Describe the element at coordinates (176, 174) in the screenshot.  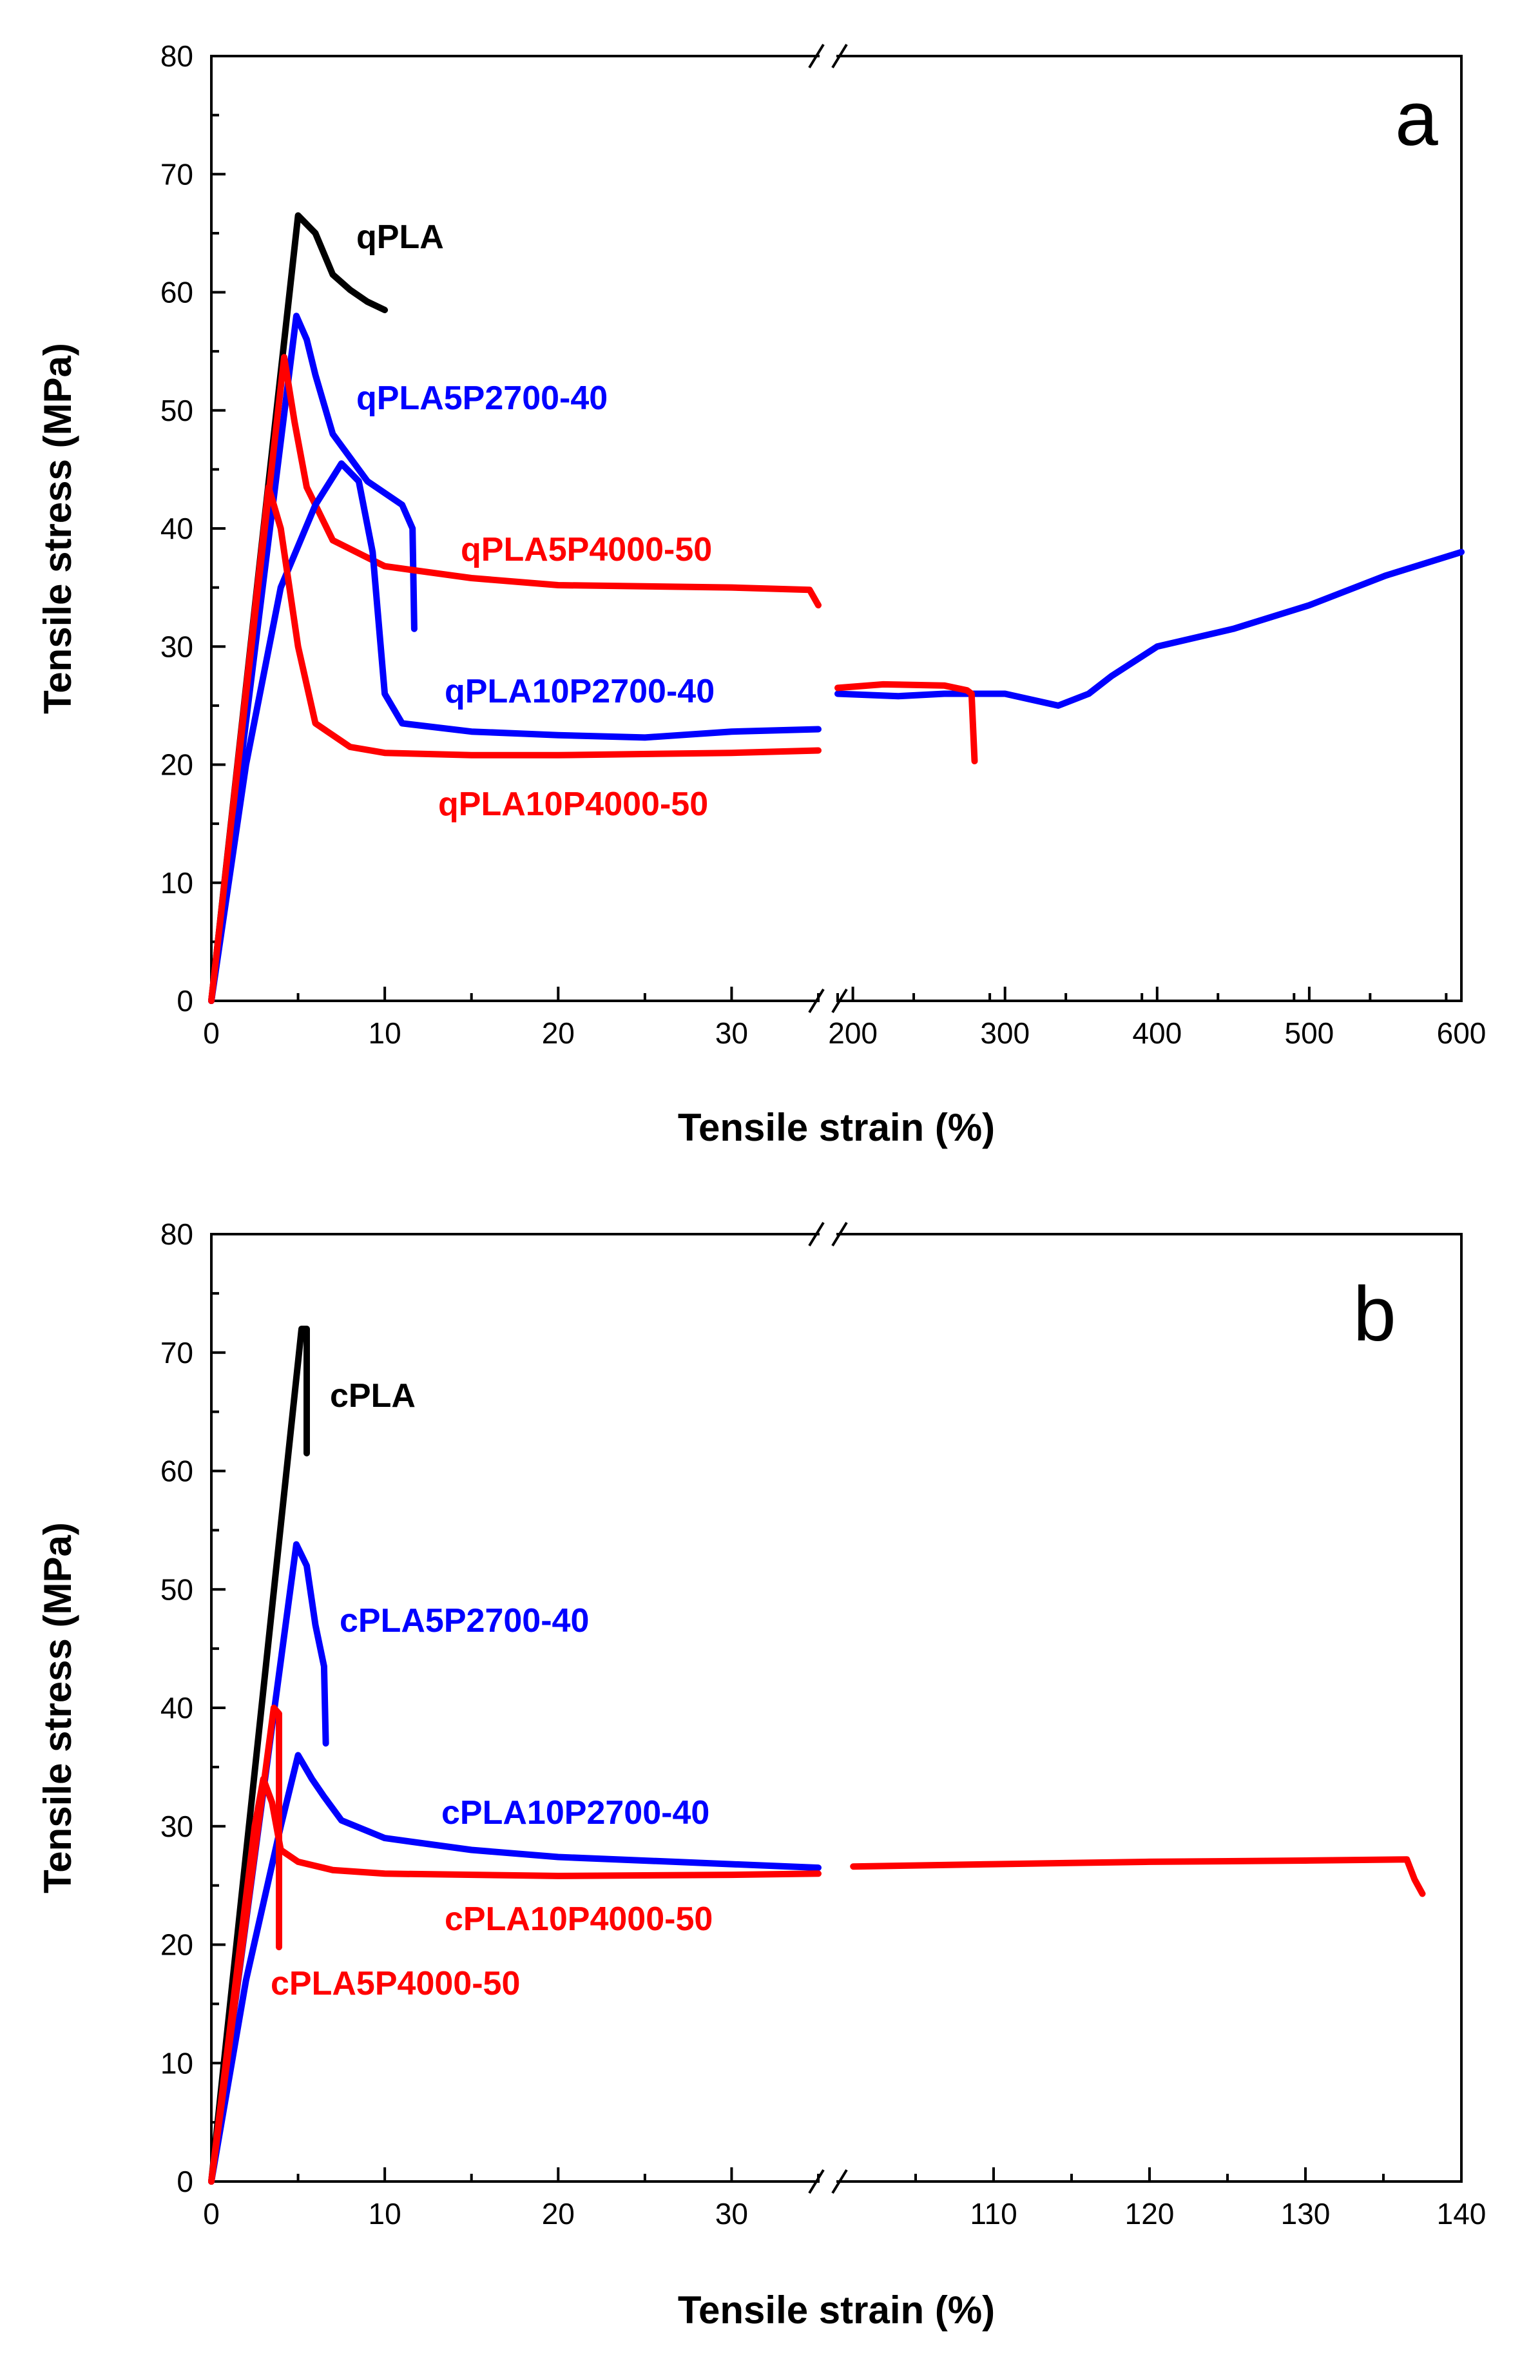
I see `panel-a-y-tick-label: 70` at that location.